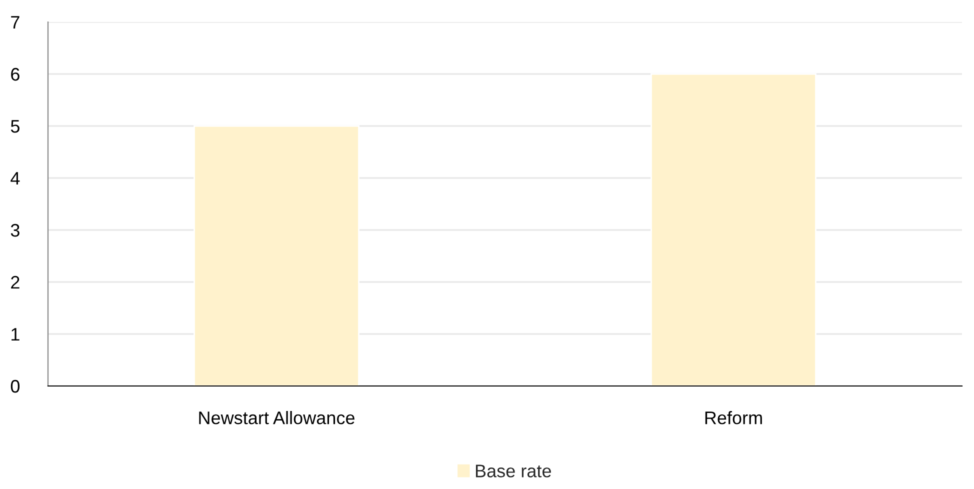 Image resolution: width=974 pixels, height=489 pixels. What do you see at coordinates (276, 417) in the screenshot?
I see `x-tick-label: Newstart Allowance` at bounding box center [276, 417].